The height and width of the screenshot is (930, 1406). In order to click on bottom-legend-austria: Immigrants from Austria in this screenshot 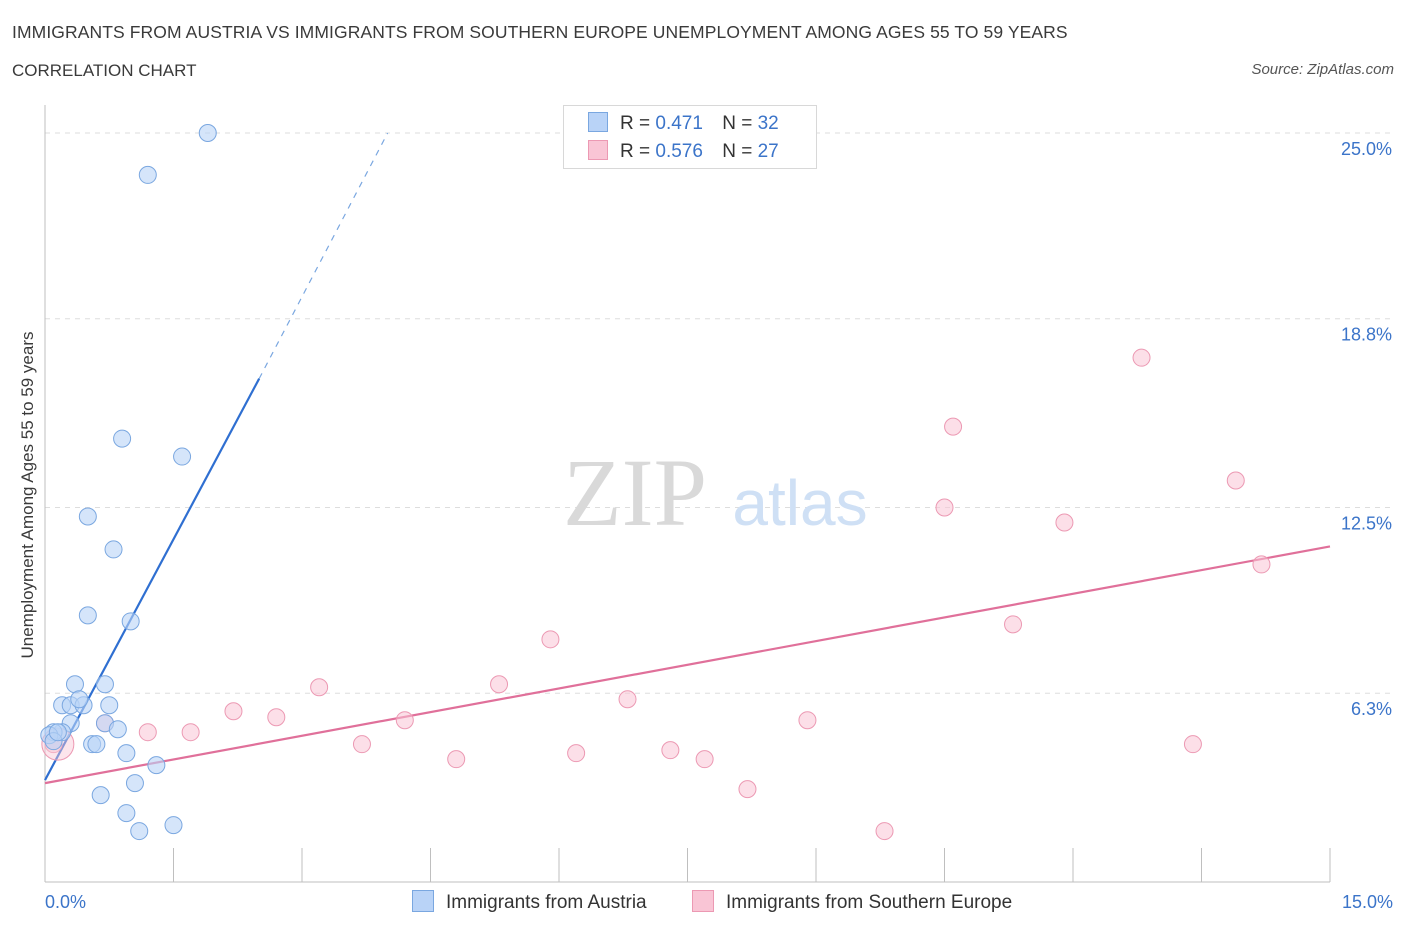, I will do `click(529, 902)`.